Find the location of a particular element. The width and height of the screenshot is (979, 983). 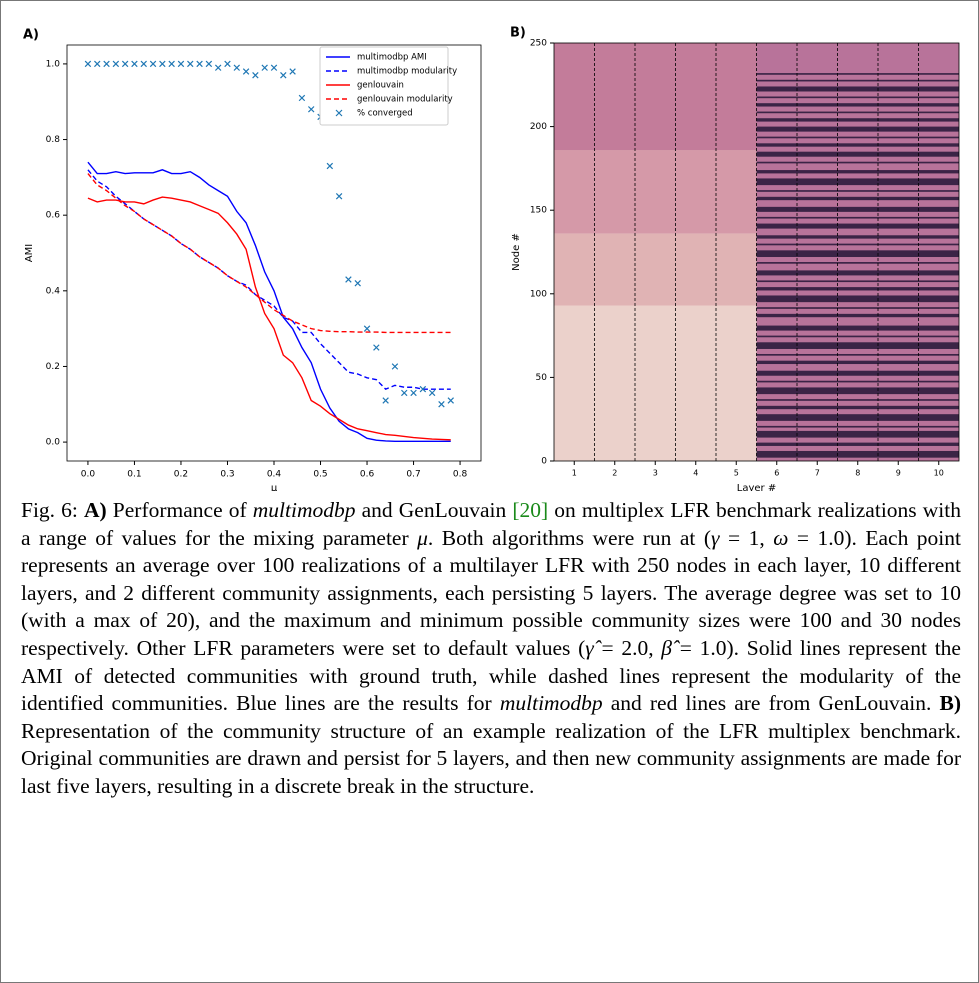

legend-label: genlouvain is located at coordinates (380, 86).